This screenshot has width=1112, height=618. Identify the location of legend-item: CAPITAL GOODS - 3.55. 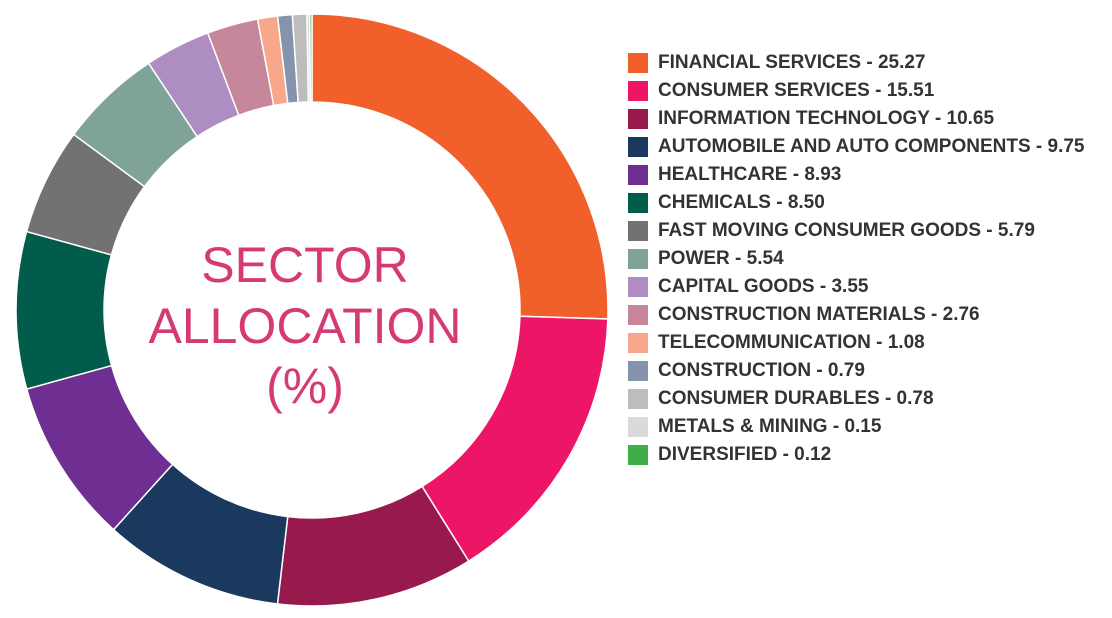
(868, 287).